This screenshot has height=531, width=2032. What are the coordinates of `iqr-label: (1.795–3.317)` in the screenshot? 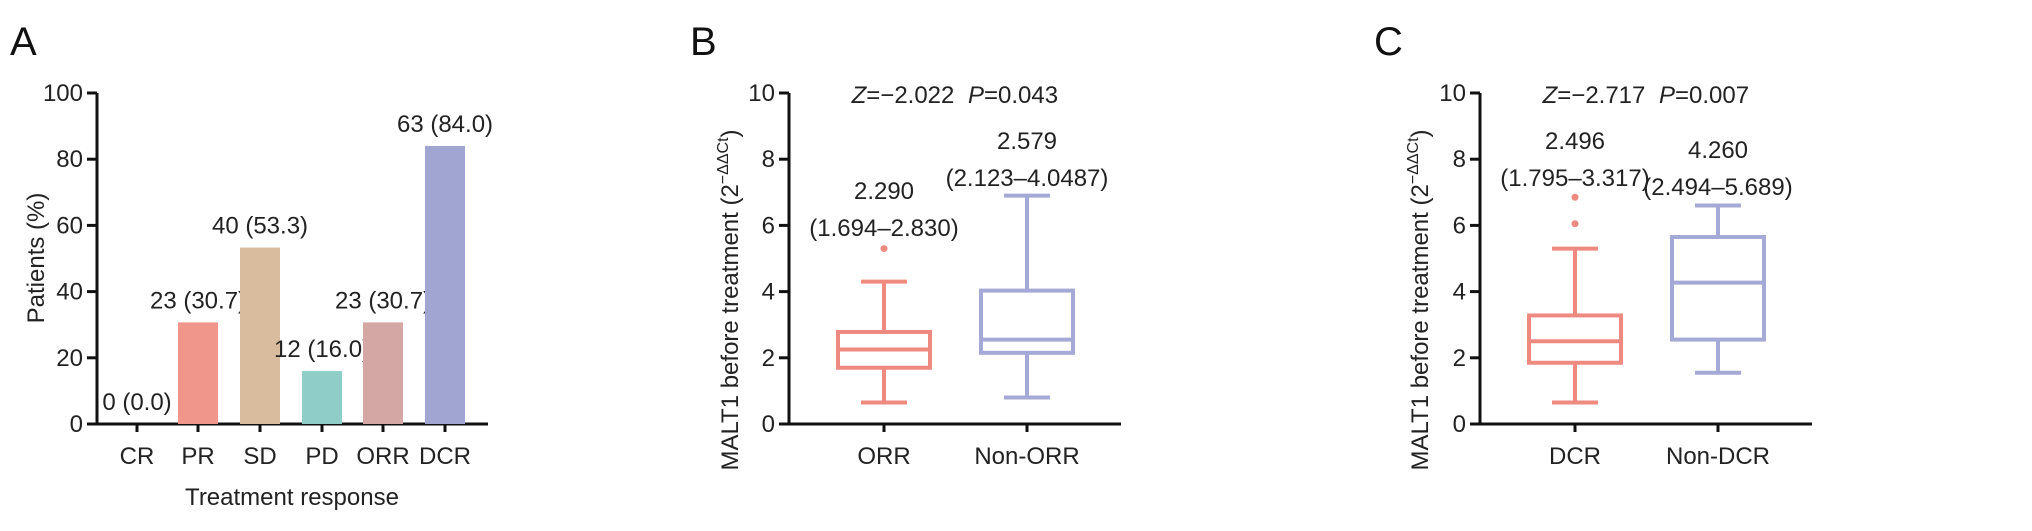 It's located at (1574, 178).